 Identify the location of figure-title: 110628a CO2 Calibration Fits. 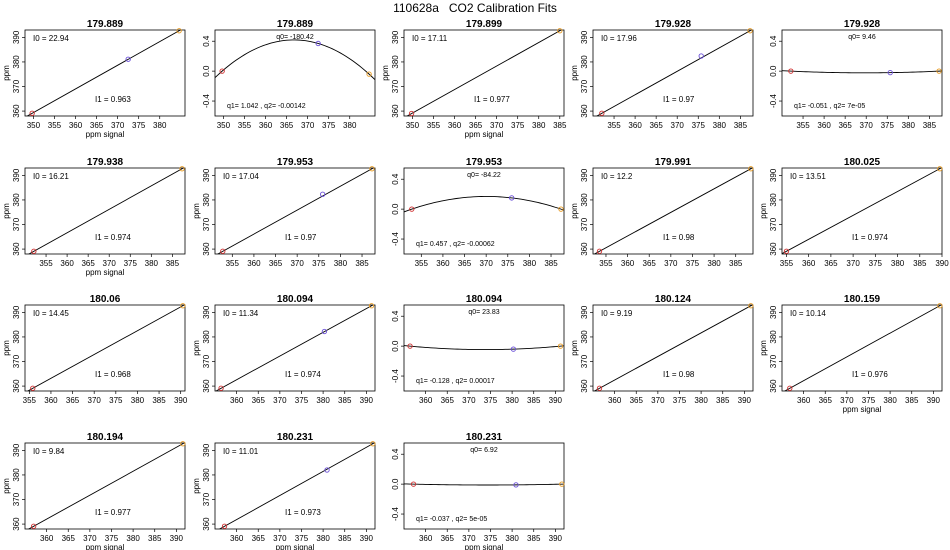
(475, 8).